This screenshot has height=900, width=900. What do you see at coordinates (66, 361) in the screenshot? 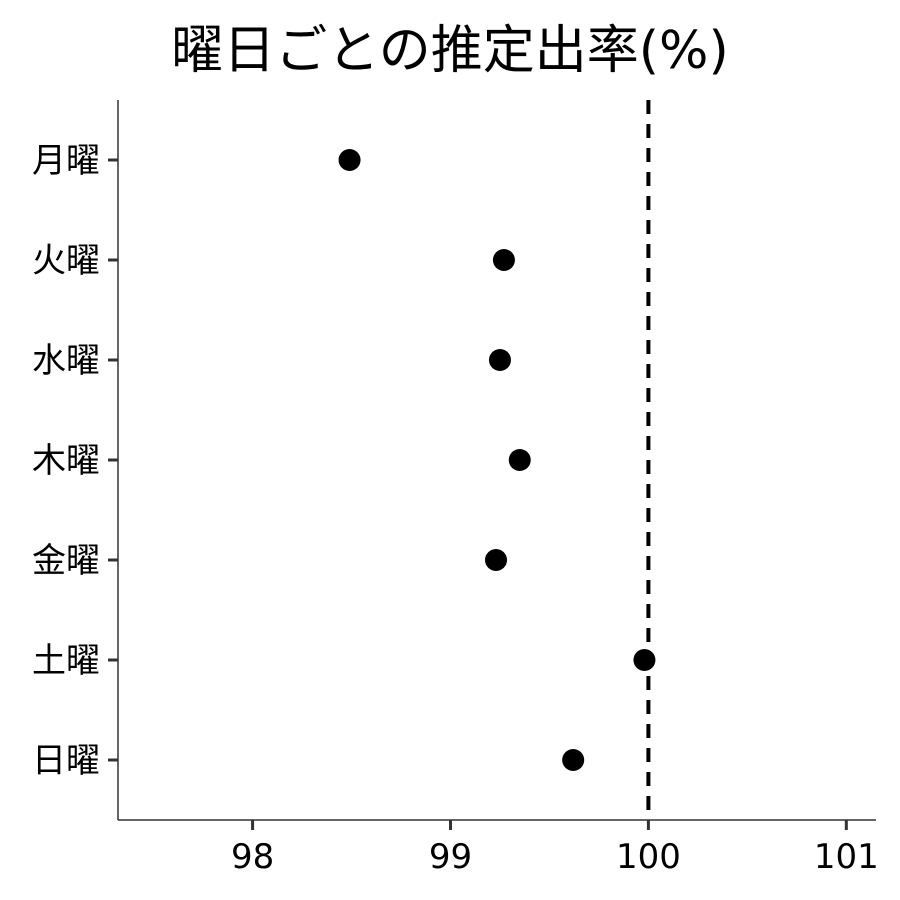
I see `y-tick-label: 水曜` at bounding box center [66, 361].